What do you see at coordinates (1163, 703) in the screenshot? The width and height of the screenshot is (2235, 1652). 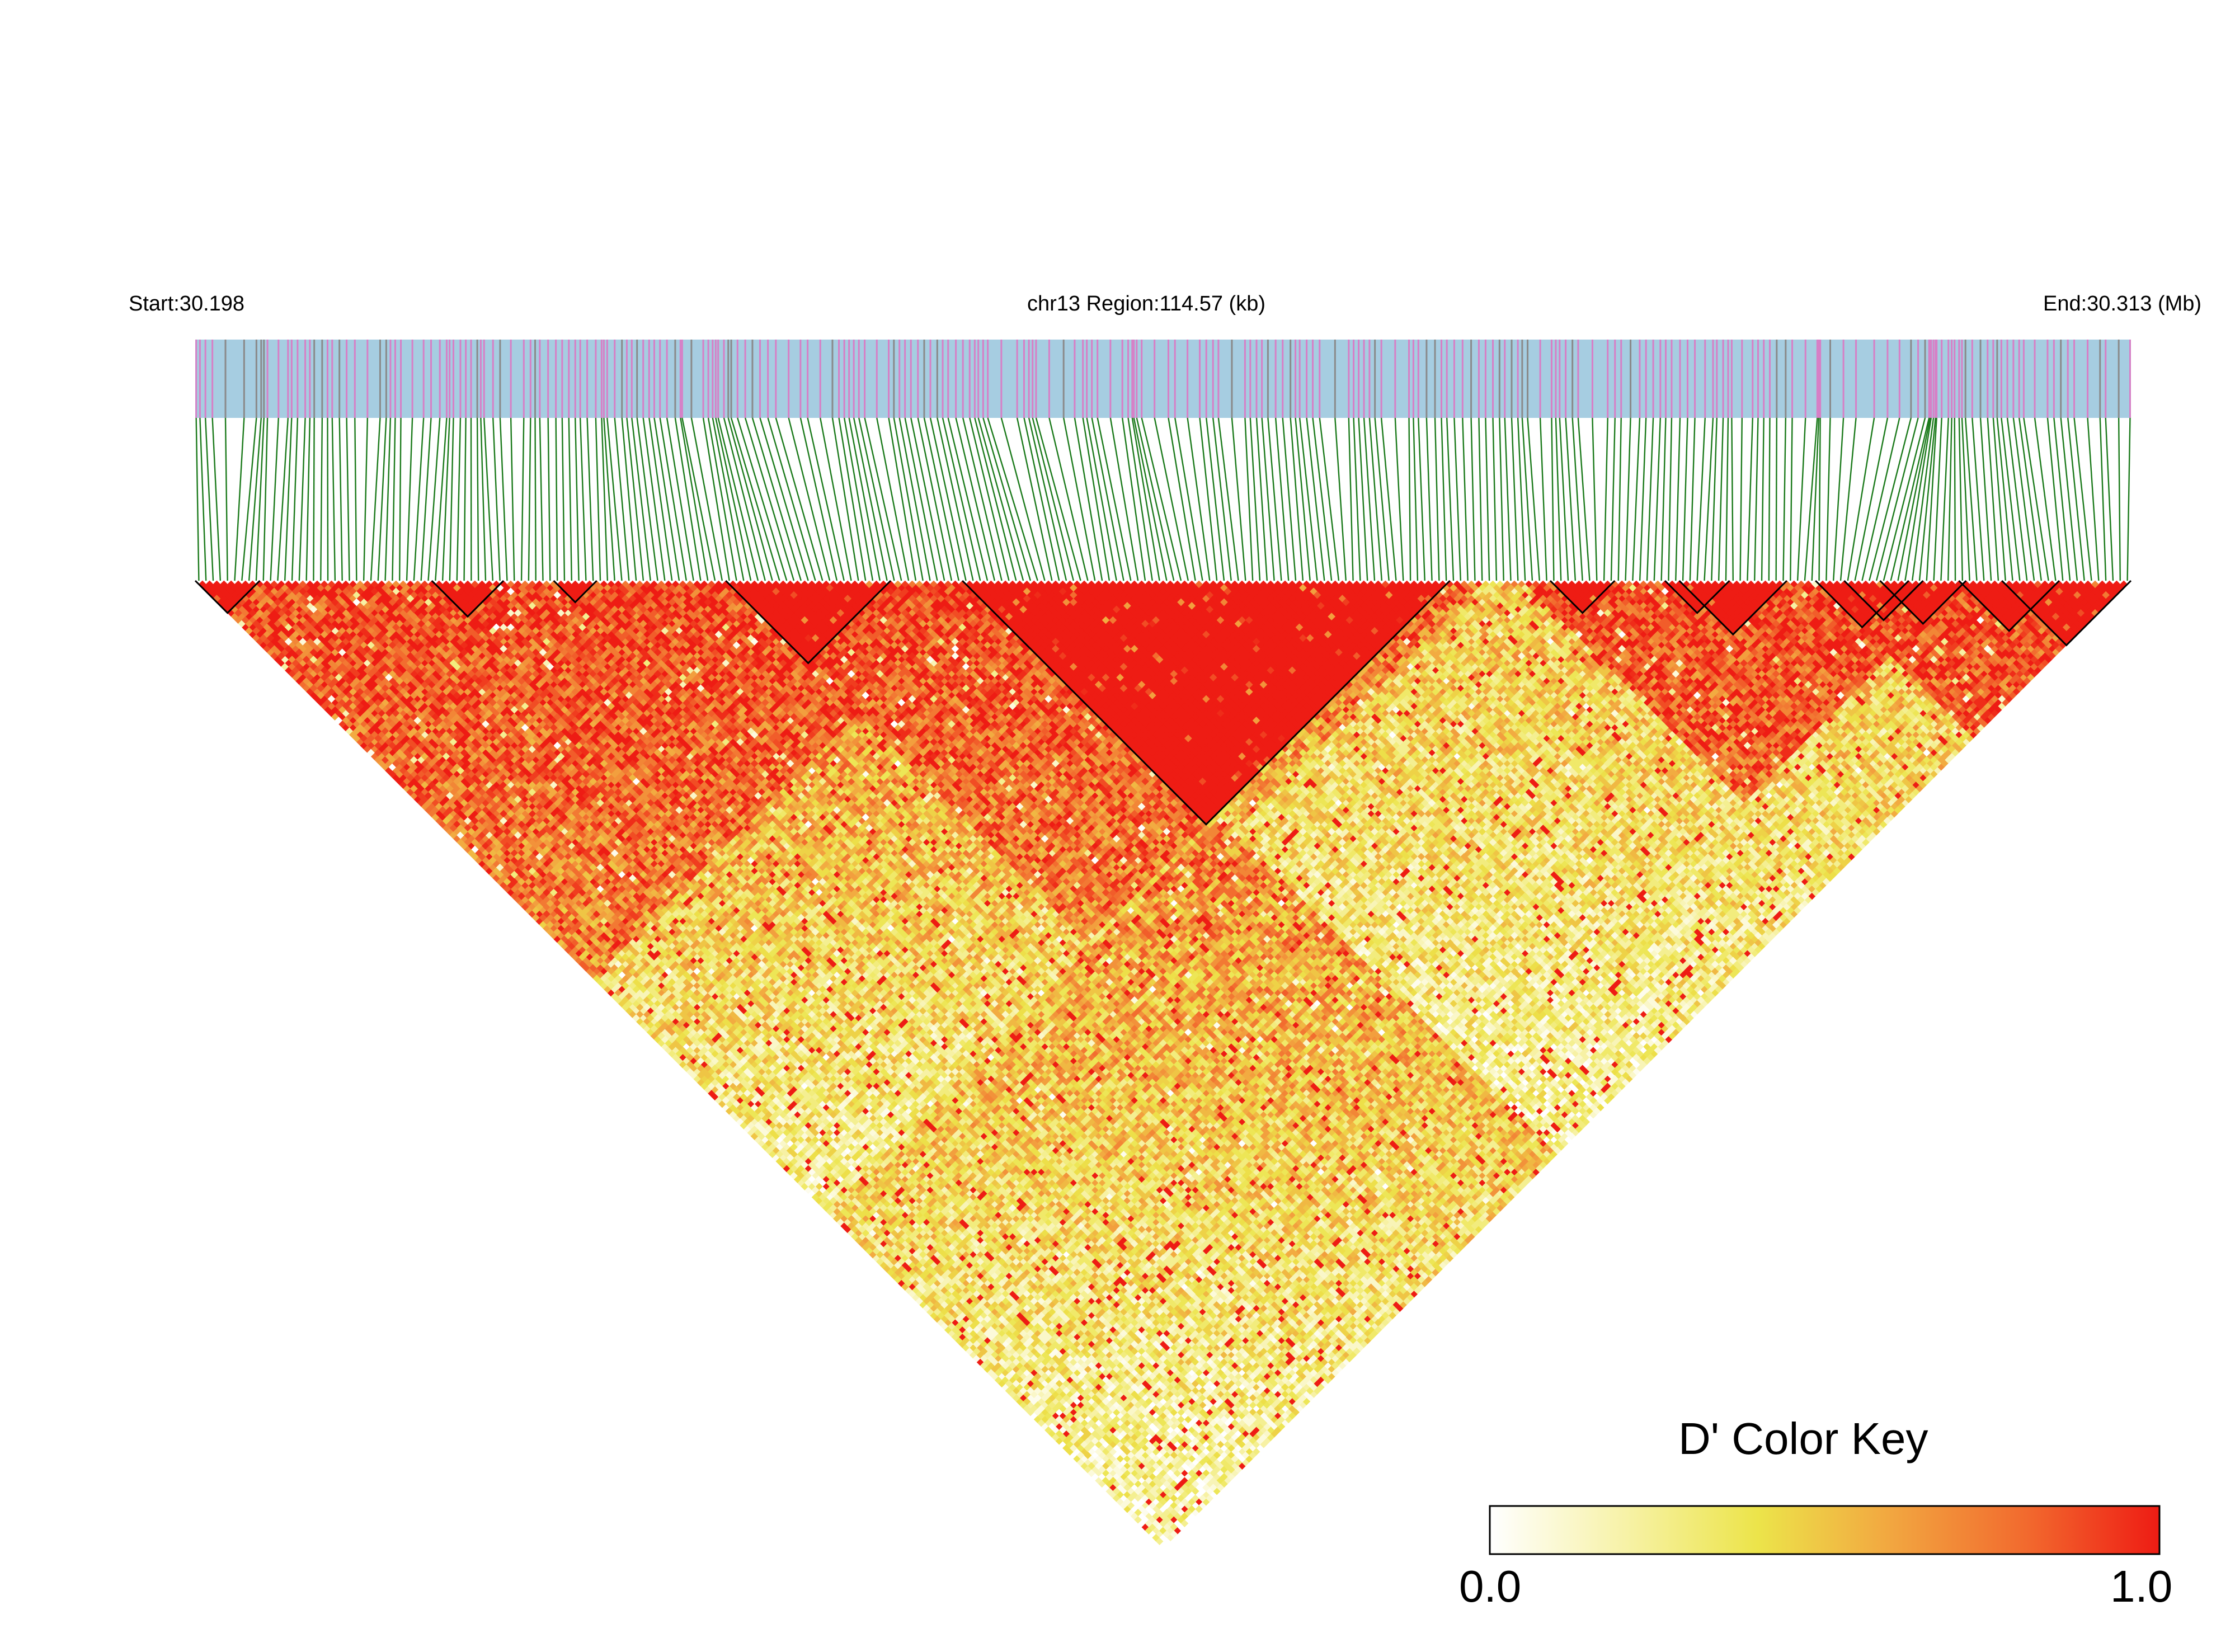 I see `ld-block-outlines` at bounding box center [1163, 703].